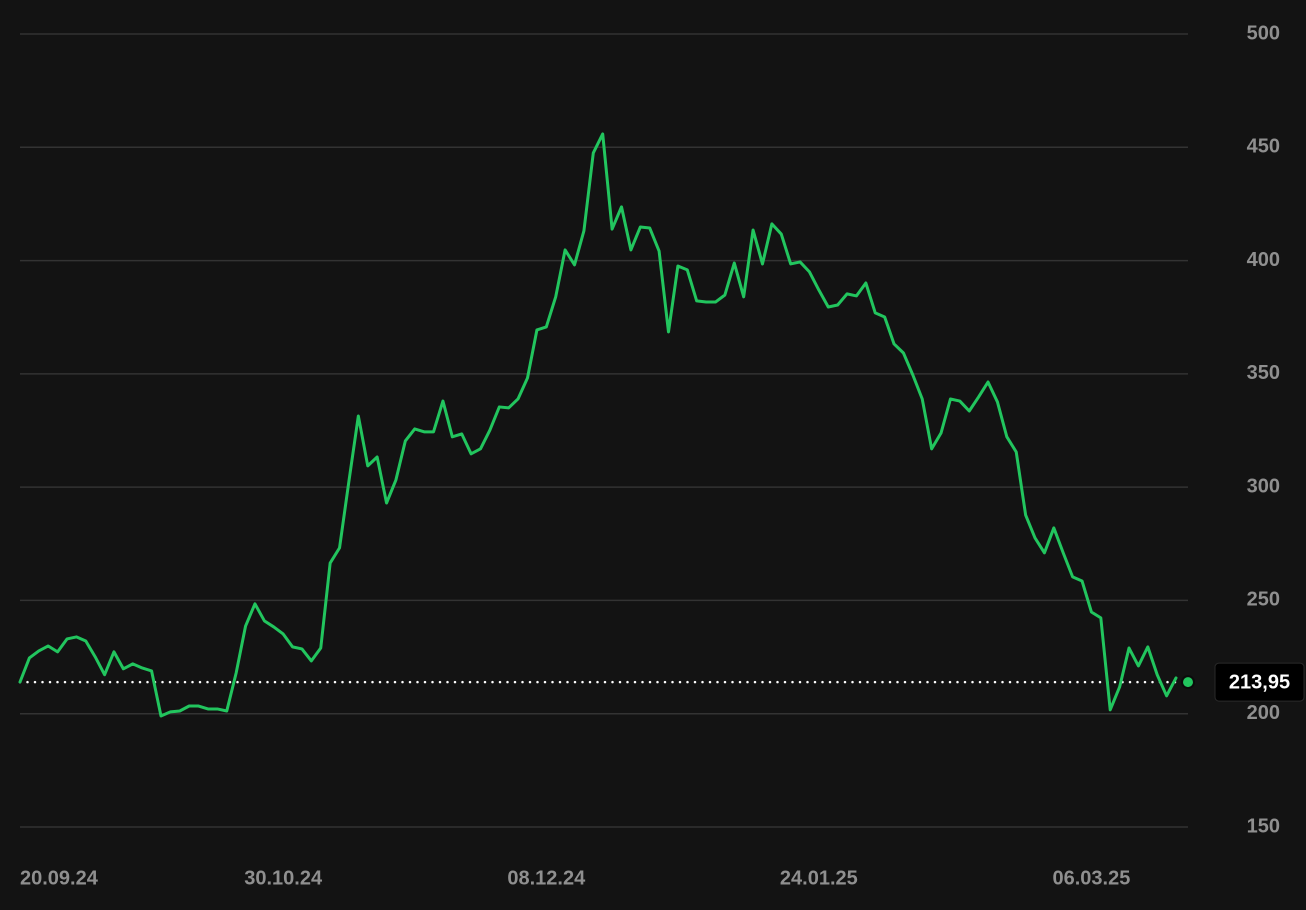 This screenshot has width=1306, height=910. What do you see at coordinates (1263, 260) in the screenshot?
I see `y-tick-label: 400` at bounding box center [1263, 260].